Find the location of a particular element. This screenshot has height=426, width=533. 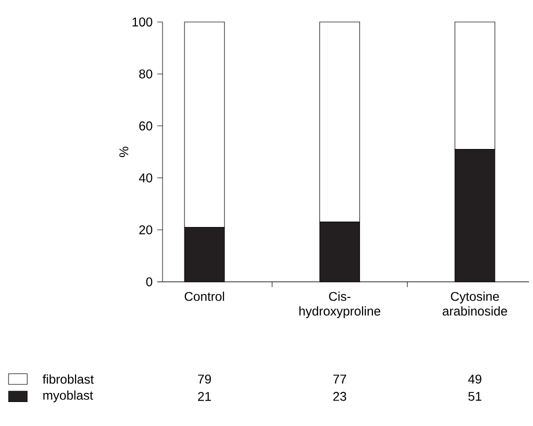

y-tick-label: 80 is located at coordinates (145, 74).